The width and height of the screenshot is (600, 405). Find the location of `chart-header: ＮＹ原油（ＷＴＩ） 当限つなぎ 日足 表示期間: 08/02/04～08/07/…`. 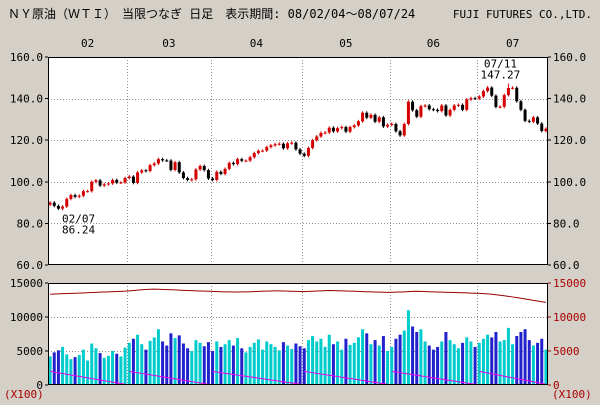

chart-header: ＮＹ原油（ＷＴＩ） 当限つなぎ 日足 表示期間: 08/02/04～08/07/… is located at coordinates (300, 13).